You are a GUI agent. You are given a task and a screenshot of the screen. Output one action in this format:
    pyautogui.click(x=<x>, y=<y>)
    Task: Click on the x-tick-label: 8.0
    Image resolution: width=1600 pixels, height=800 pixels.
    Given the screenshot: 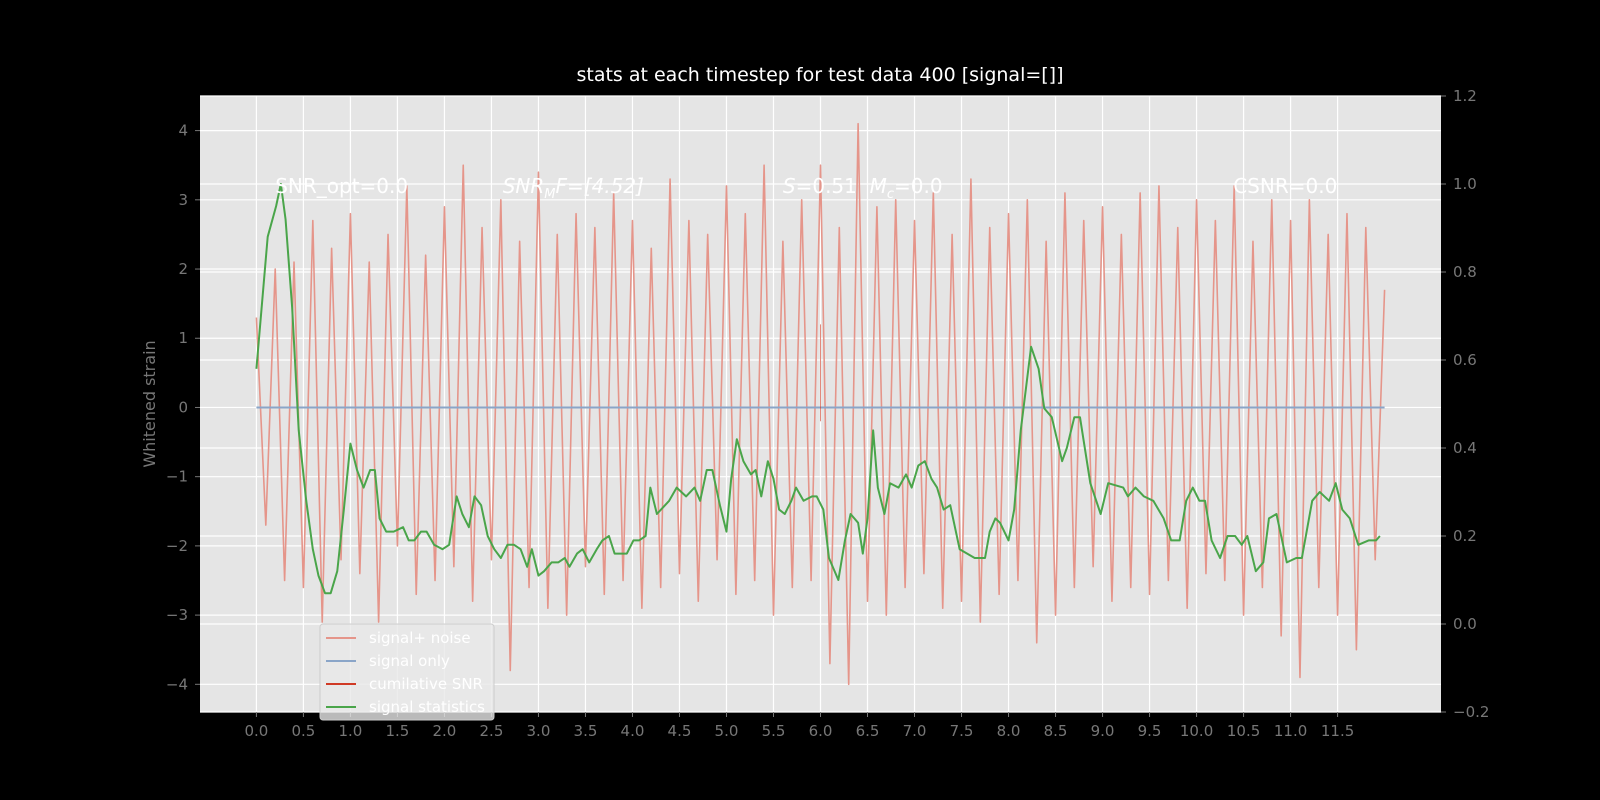 What is the action you would take?
    pyautogui.click(x=1009, y=731)
    